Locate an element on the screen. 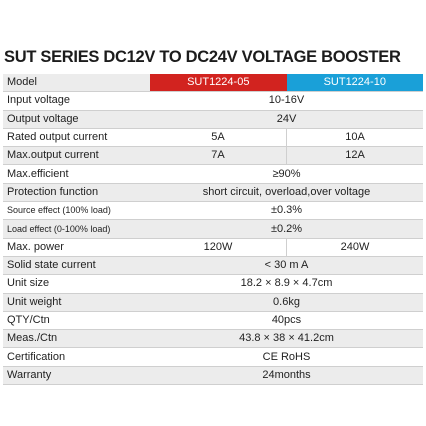 This screenshot has width=426, height=426. row-value: 18.2 × 8.9 × 4.7cm is located at coordinates (286, 284).